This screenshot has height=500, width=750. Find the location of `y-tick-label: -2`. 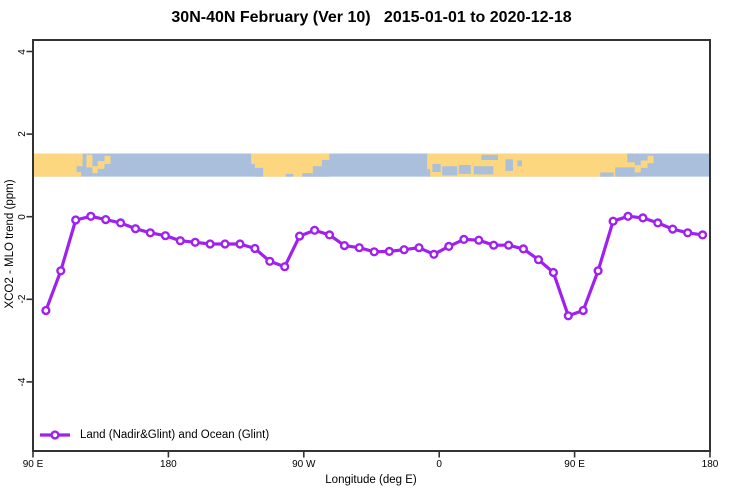

y-tick-label: -2 is located at coordinates (22, 299).